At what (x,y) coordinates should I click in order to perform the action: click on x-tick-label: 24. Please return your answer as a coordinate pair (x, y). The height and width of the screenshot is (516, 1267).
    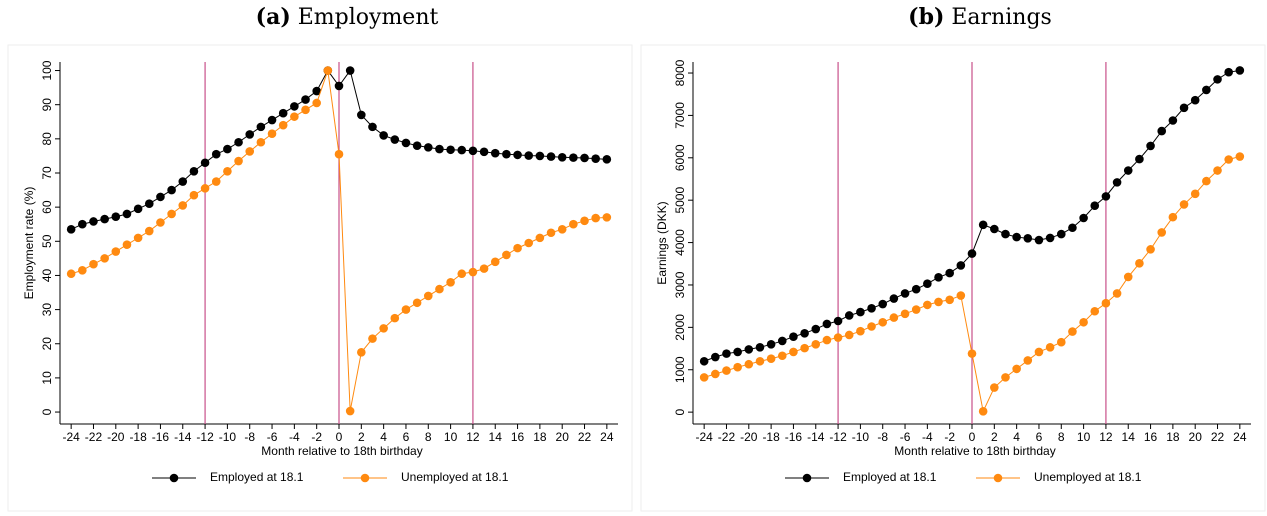
    Looking at the image, I should click on (607, 437).